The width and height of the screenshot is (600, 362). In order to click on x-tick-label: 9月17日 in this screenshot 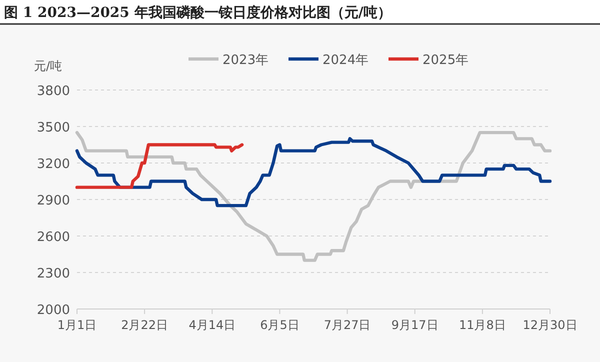, I will do `click(414, 325)`.